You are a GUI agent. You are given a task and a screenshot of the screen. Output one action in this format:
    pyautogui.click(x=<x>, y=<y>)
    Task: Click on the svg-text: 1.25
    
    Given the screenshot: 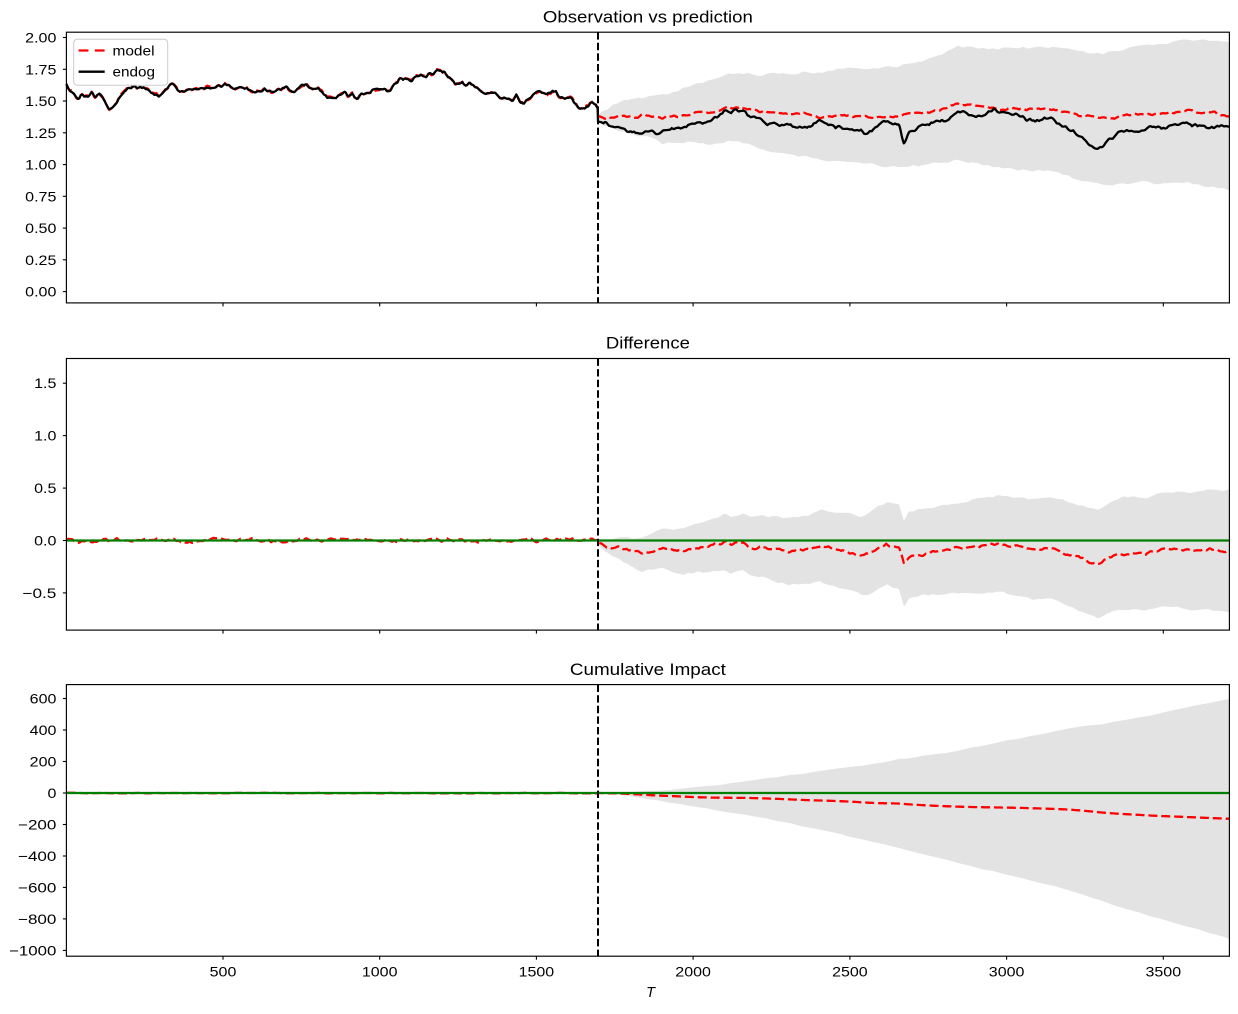 What is the action you would take?
    pyautogui.click(x=40, y=133)
    